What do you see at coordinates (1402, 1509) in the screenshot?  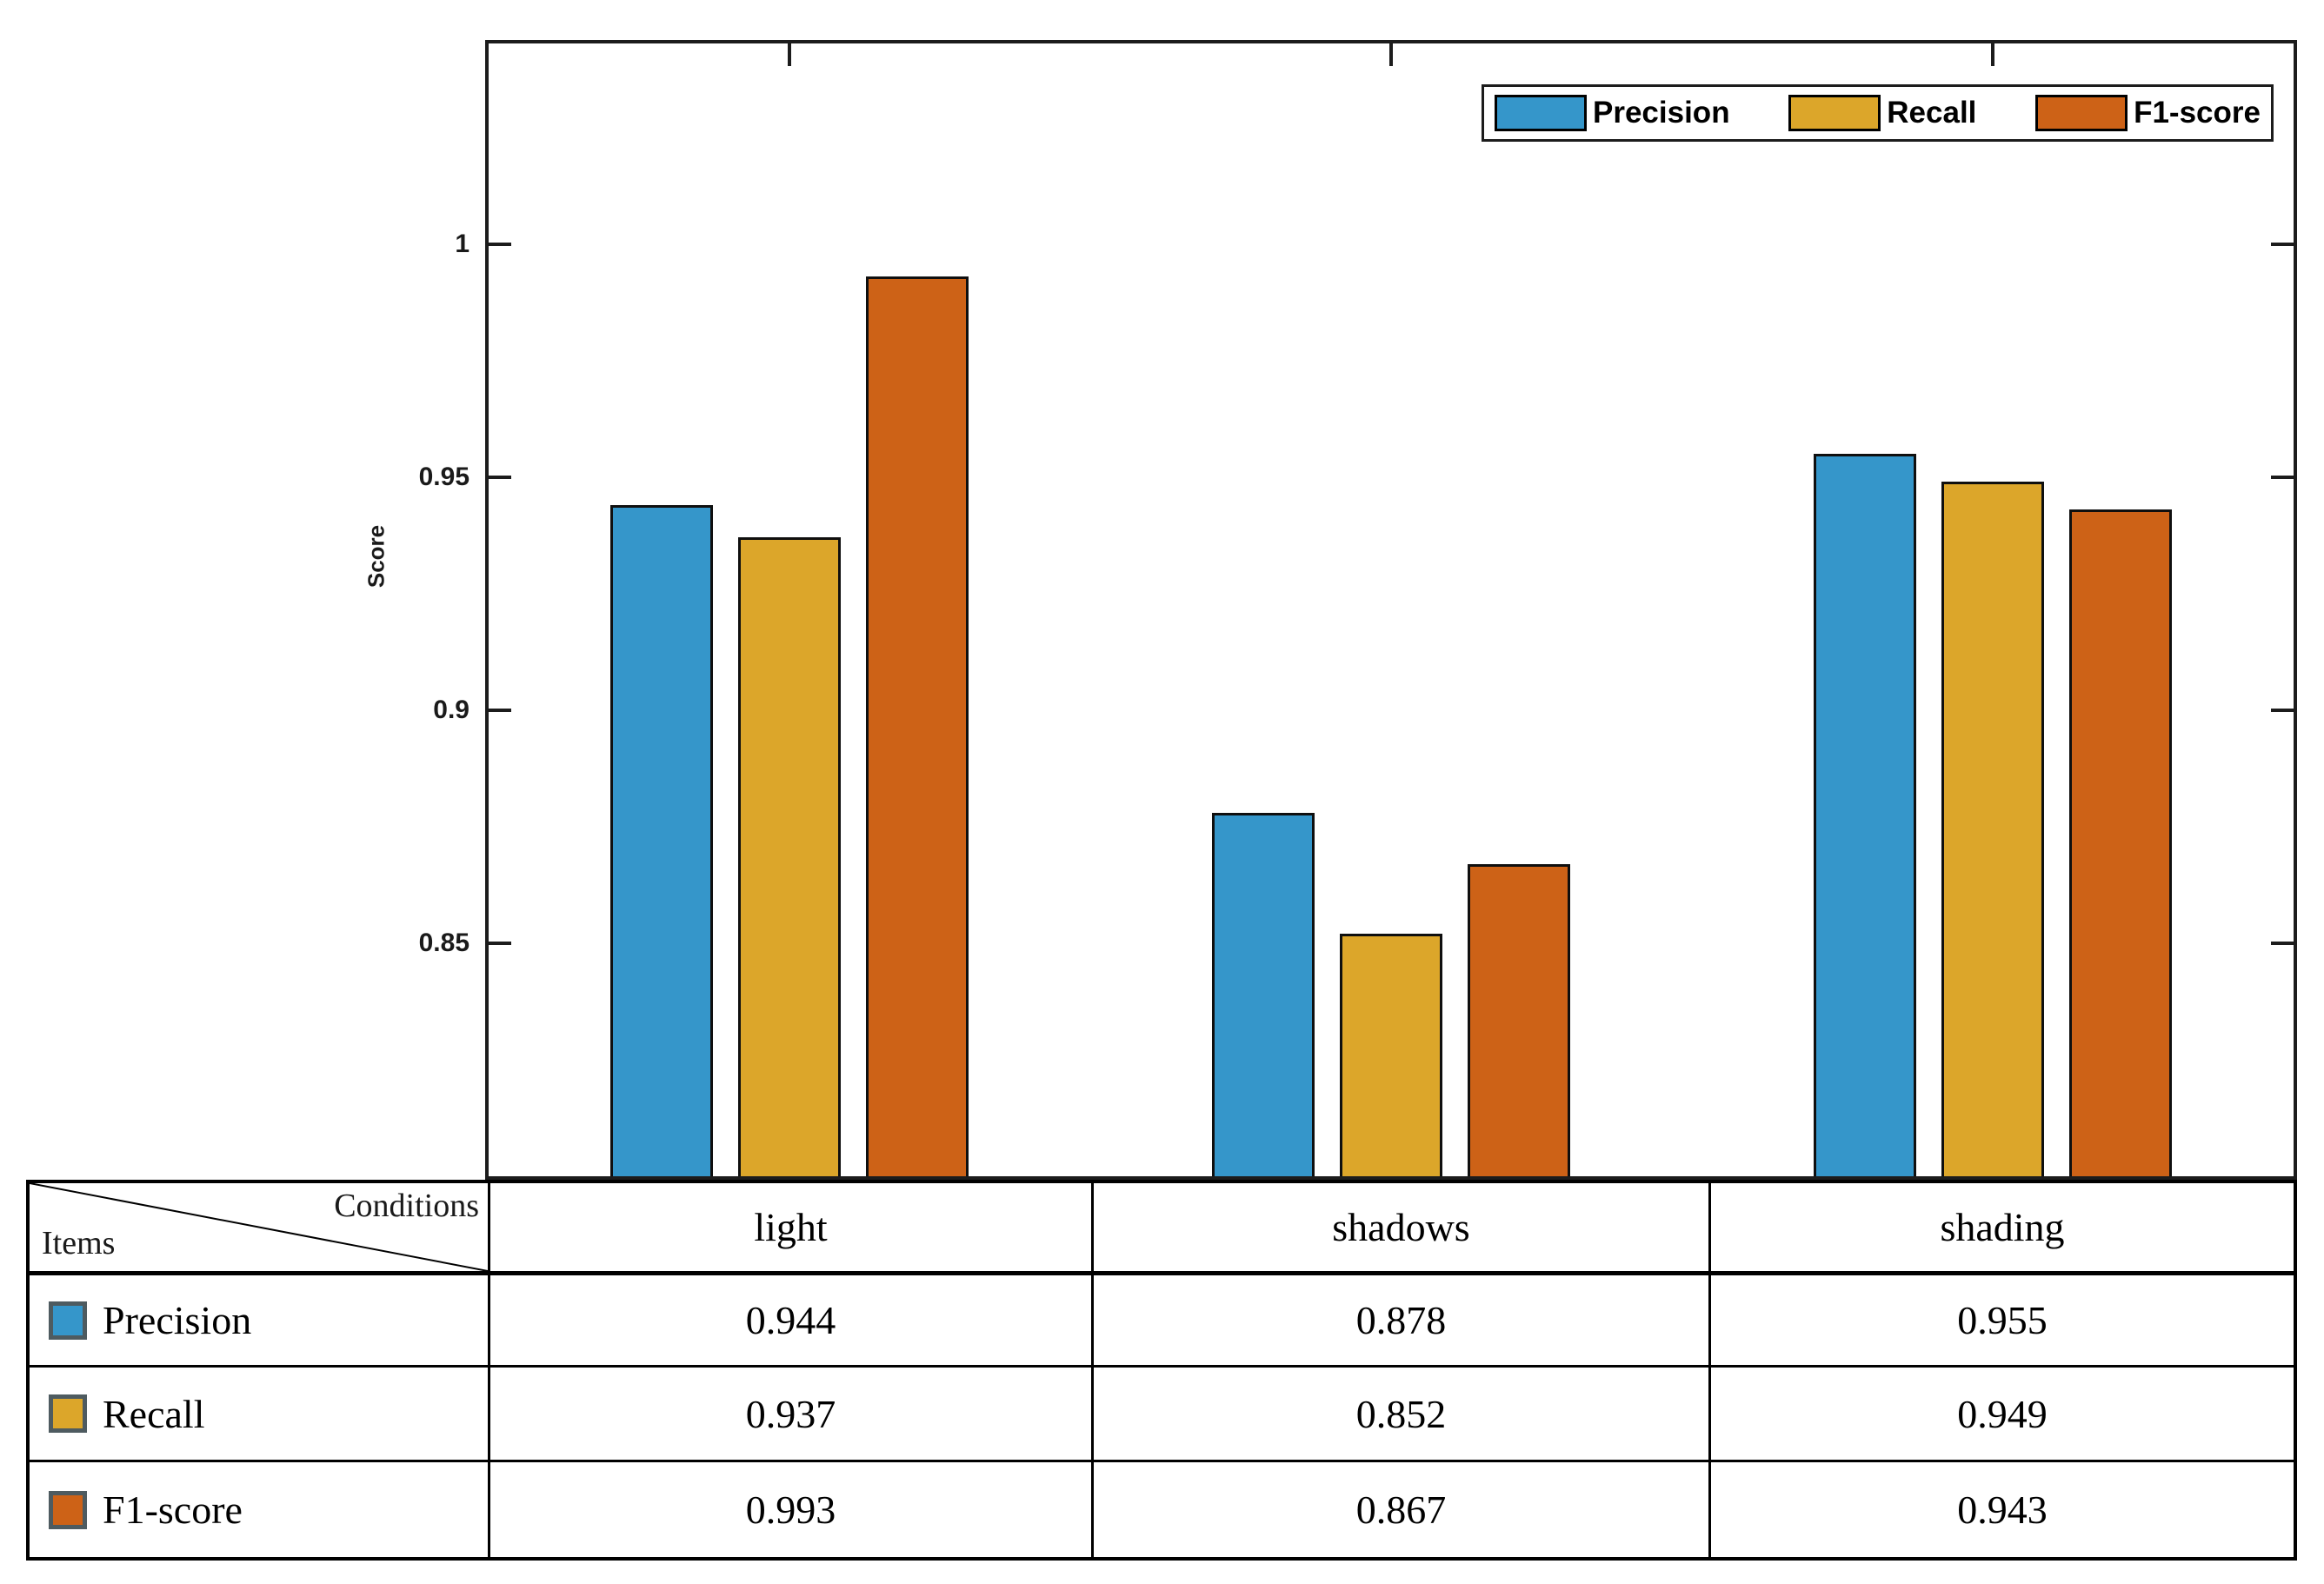 I see `table-value-cell: 0.867` at bounding box center [1402, 1509].